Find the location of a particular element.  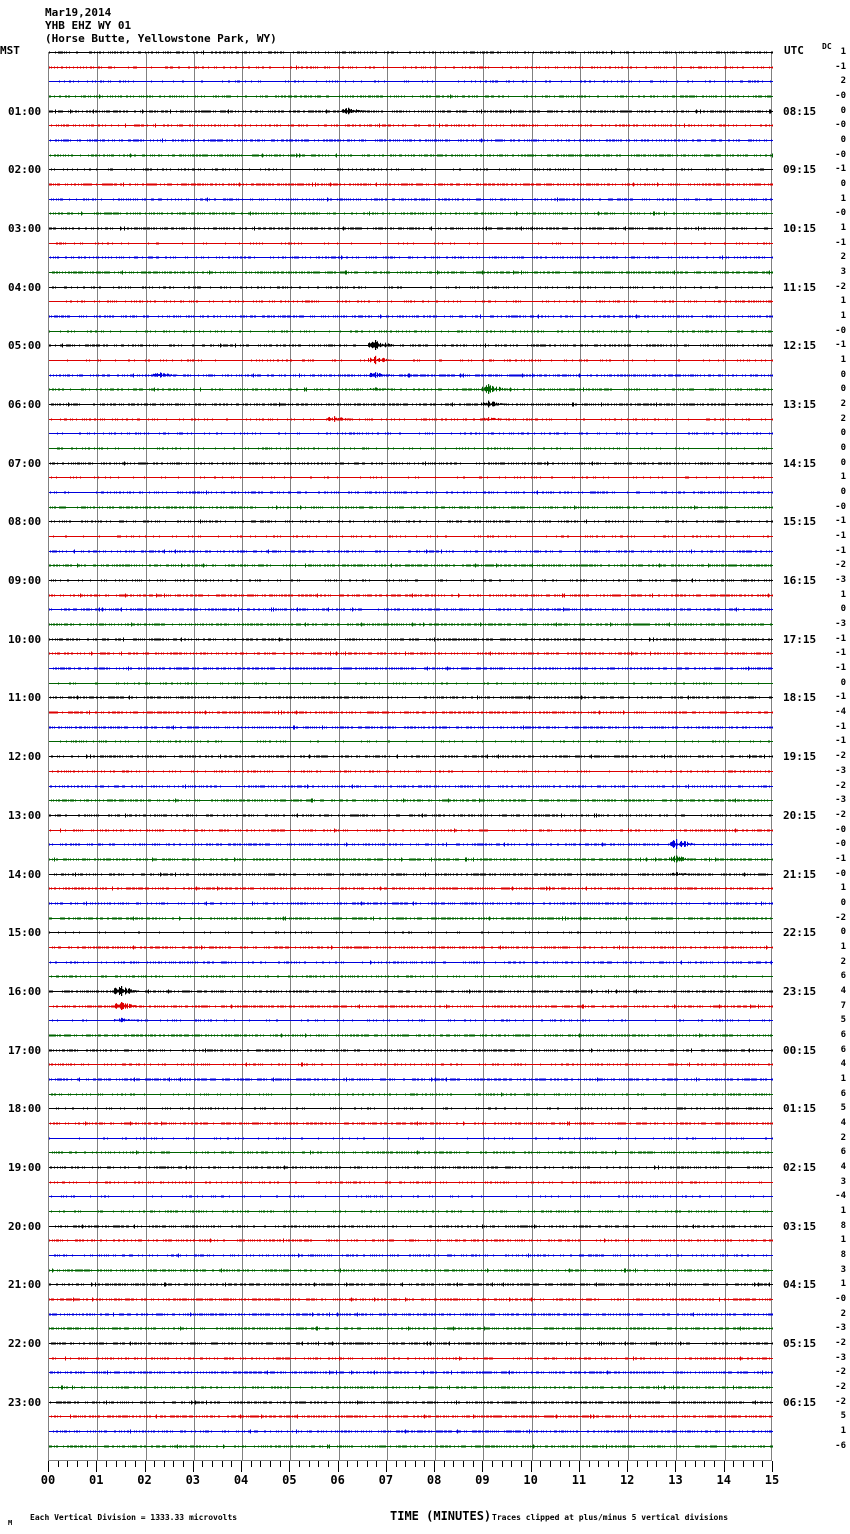

dc-value: -6 is located at coordinates (840, 1445).